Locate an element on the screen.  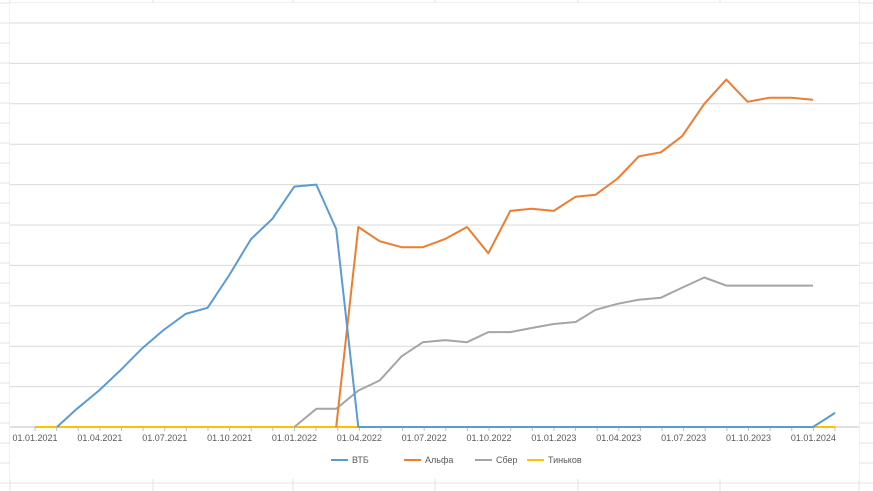
legend-label: Тиньков is located at coordinates (565, 460).